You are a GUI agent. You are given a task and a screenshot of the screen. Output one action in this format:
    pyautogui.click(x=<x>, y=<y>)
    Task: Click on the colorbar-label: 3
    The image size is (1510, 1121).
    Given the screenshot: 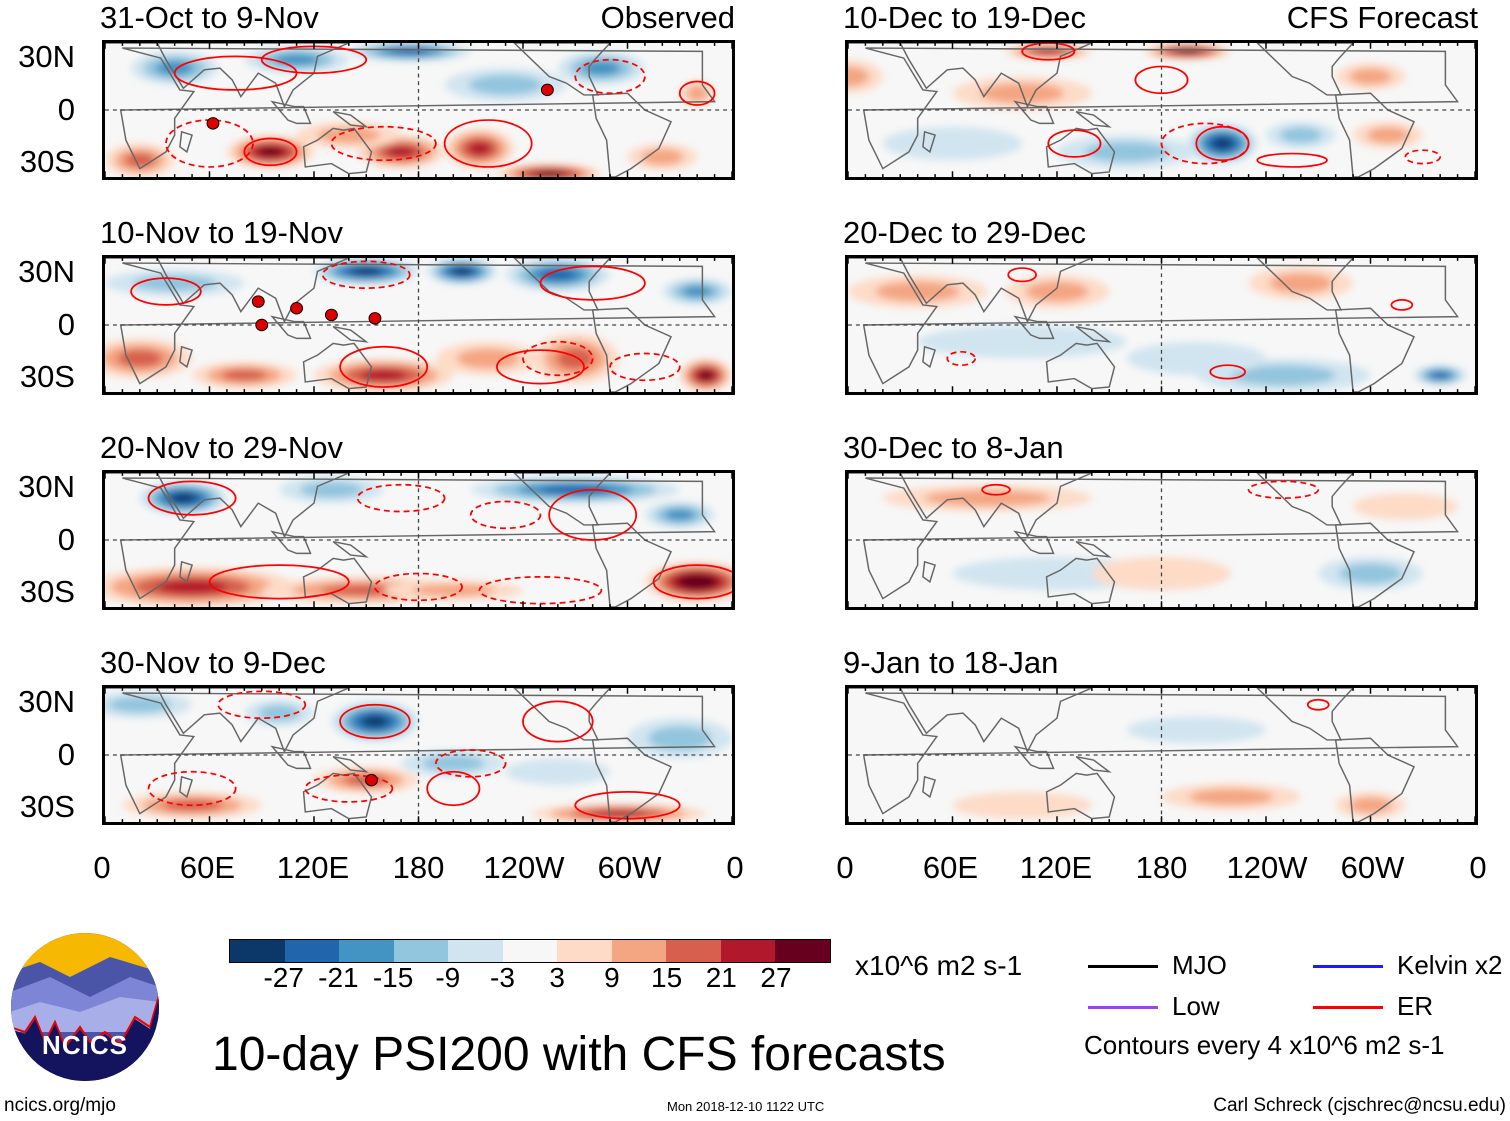 What is the action you would take?
    pyautogui.click(x=557, y=977)
    